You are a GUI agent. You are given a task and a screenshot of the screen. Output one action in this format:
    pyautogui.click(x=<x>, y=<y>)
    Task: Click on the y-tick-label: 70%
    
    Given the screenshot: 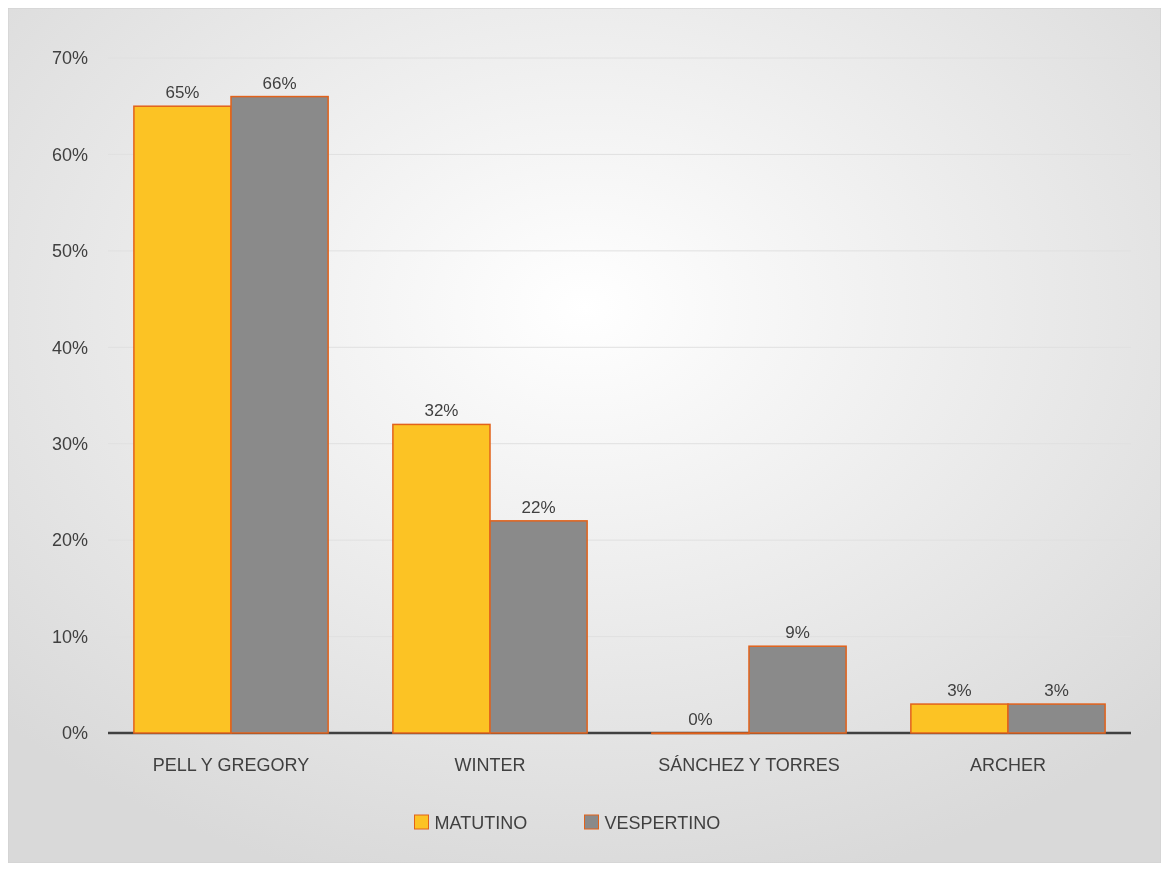 What is the action you would take?
    pyautogui.click(x=69, y=58)
    